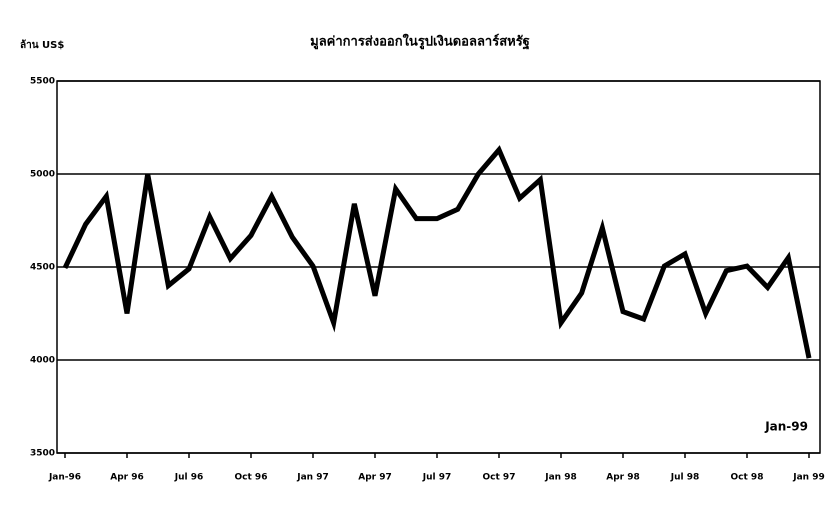  Describe the element at coordinates (560, 478) in the screenshot. I see `x-tick-label: Jan 98` at that location.